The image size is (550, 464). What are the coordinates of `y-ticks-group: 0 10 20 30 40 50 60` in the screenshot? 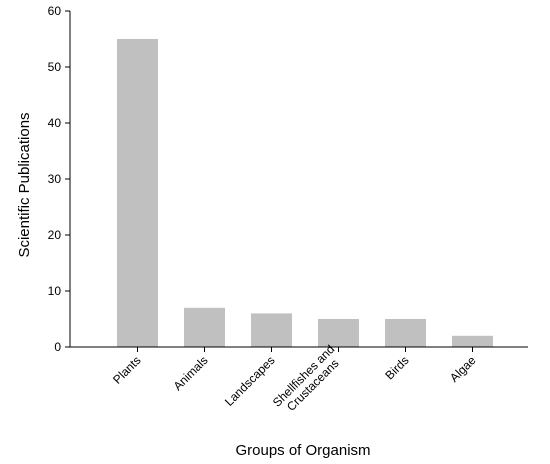 It's located at (59, 179).